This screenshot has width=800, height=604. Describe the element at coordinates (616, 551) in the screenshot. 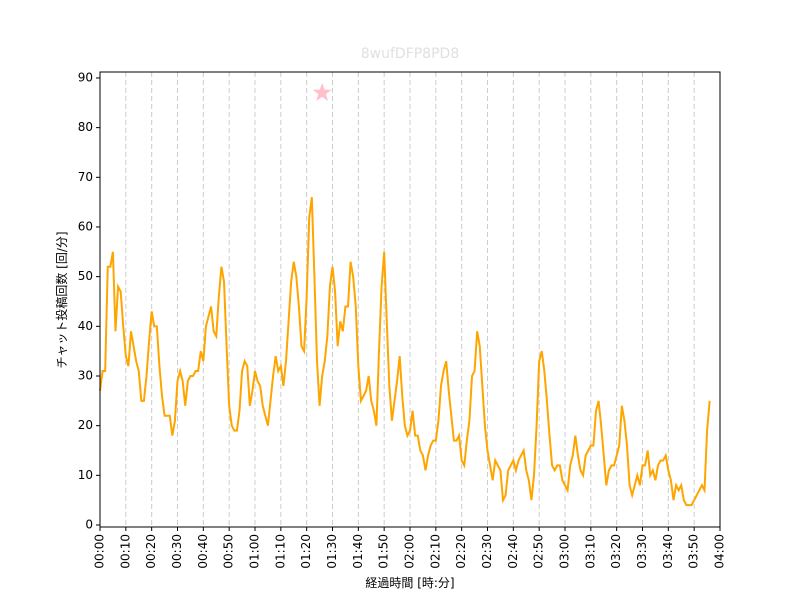

I see `x-tick-label: 03:20` at that location.